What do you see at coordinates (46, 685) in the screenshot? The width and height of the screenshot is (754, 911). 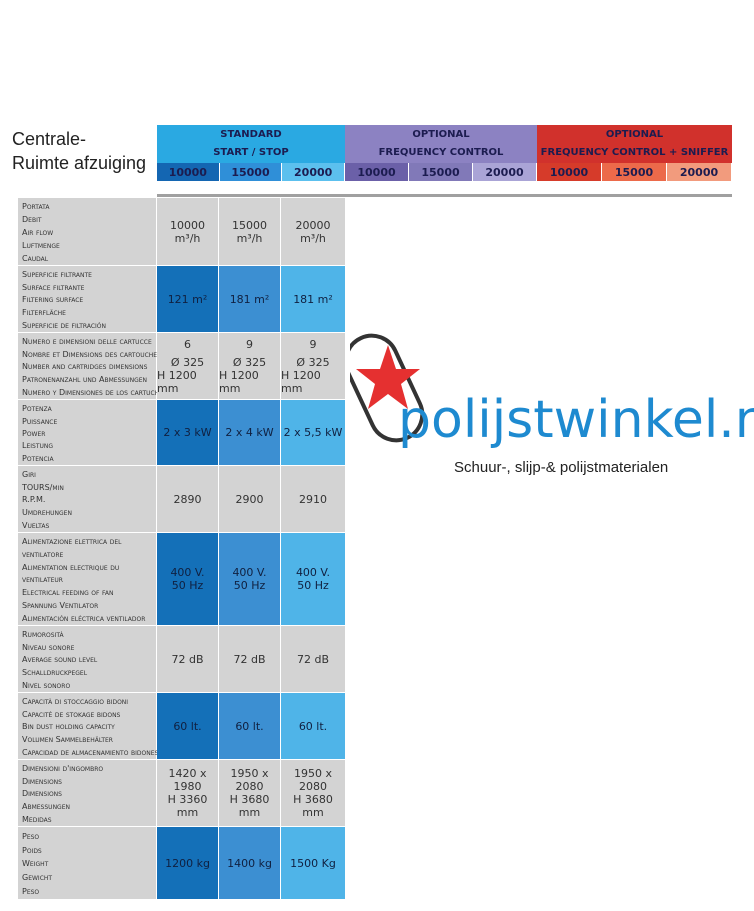 I see `row-label: Nivel sonoro` at bounding box center [46, 685].